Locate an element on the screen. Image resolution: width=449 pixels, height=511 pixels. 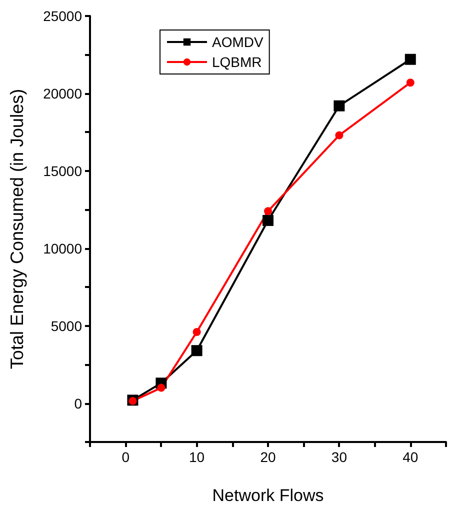
y-tick-label: 0 is located at coordinates (78, 403).